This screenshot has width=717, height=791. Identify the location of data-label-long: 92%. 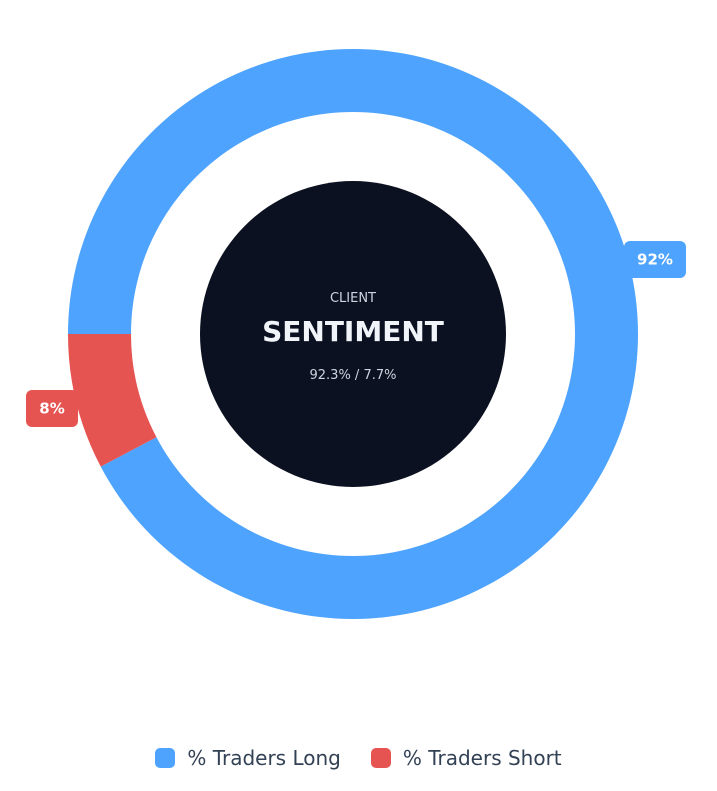
(655, 259).